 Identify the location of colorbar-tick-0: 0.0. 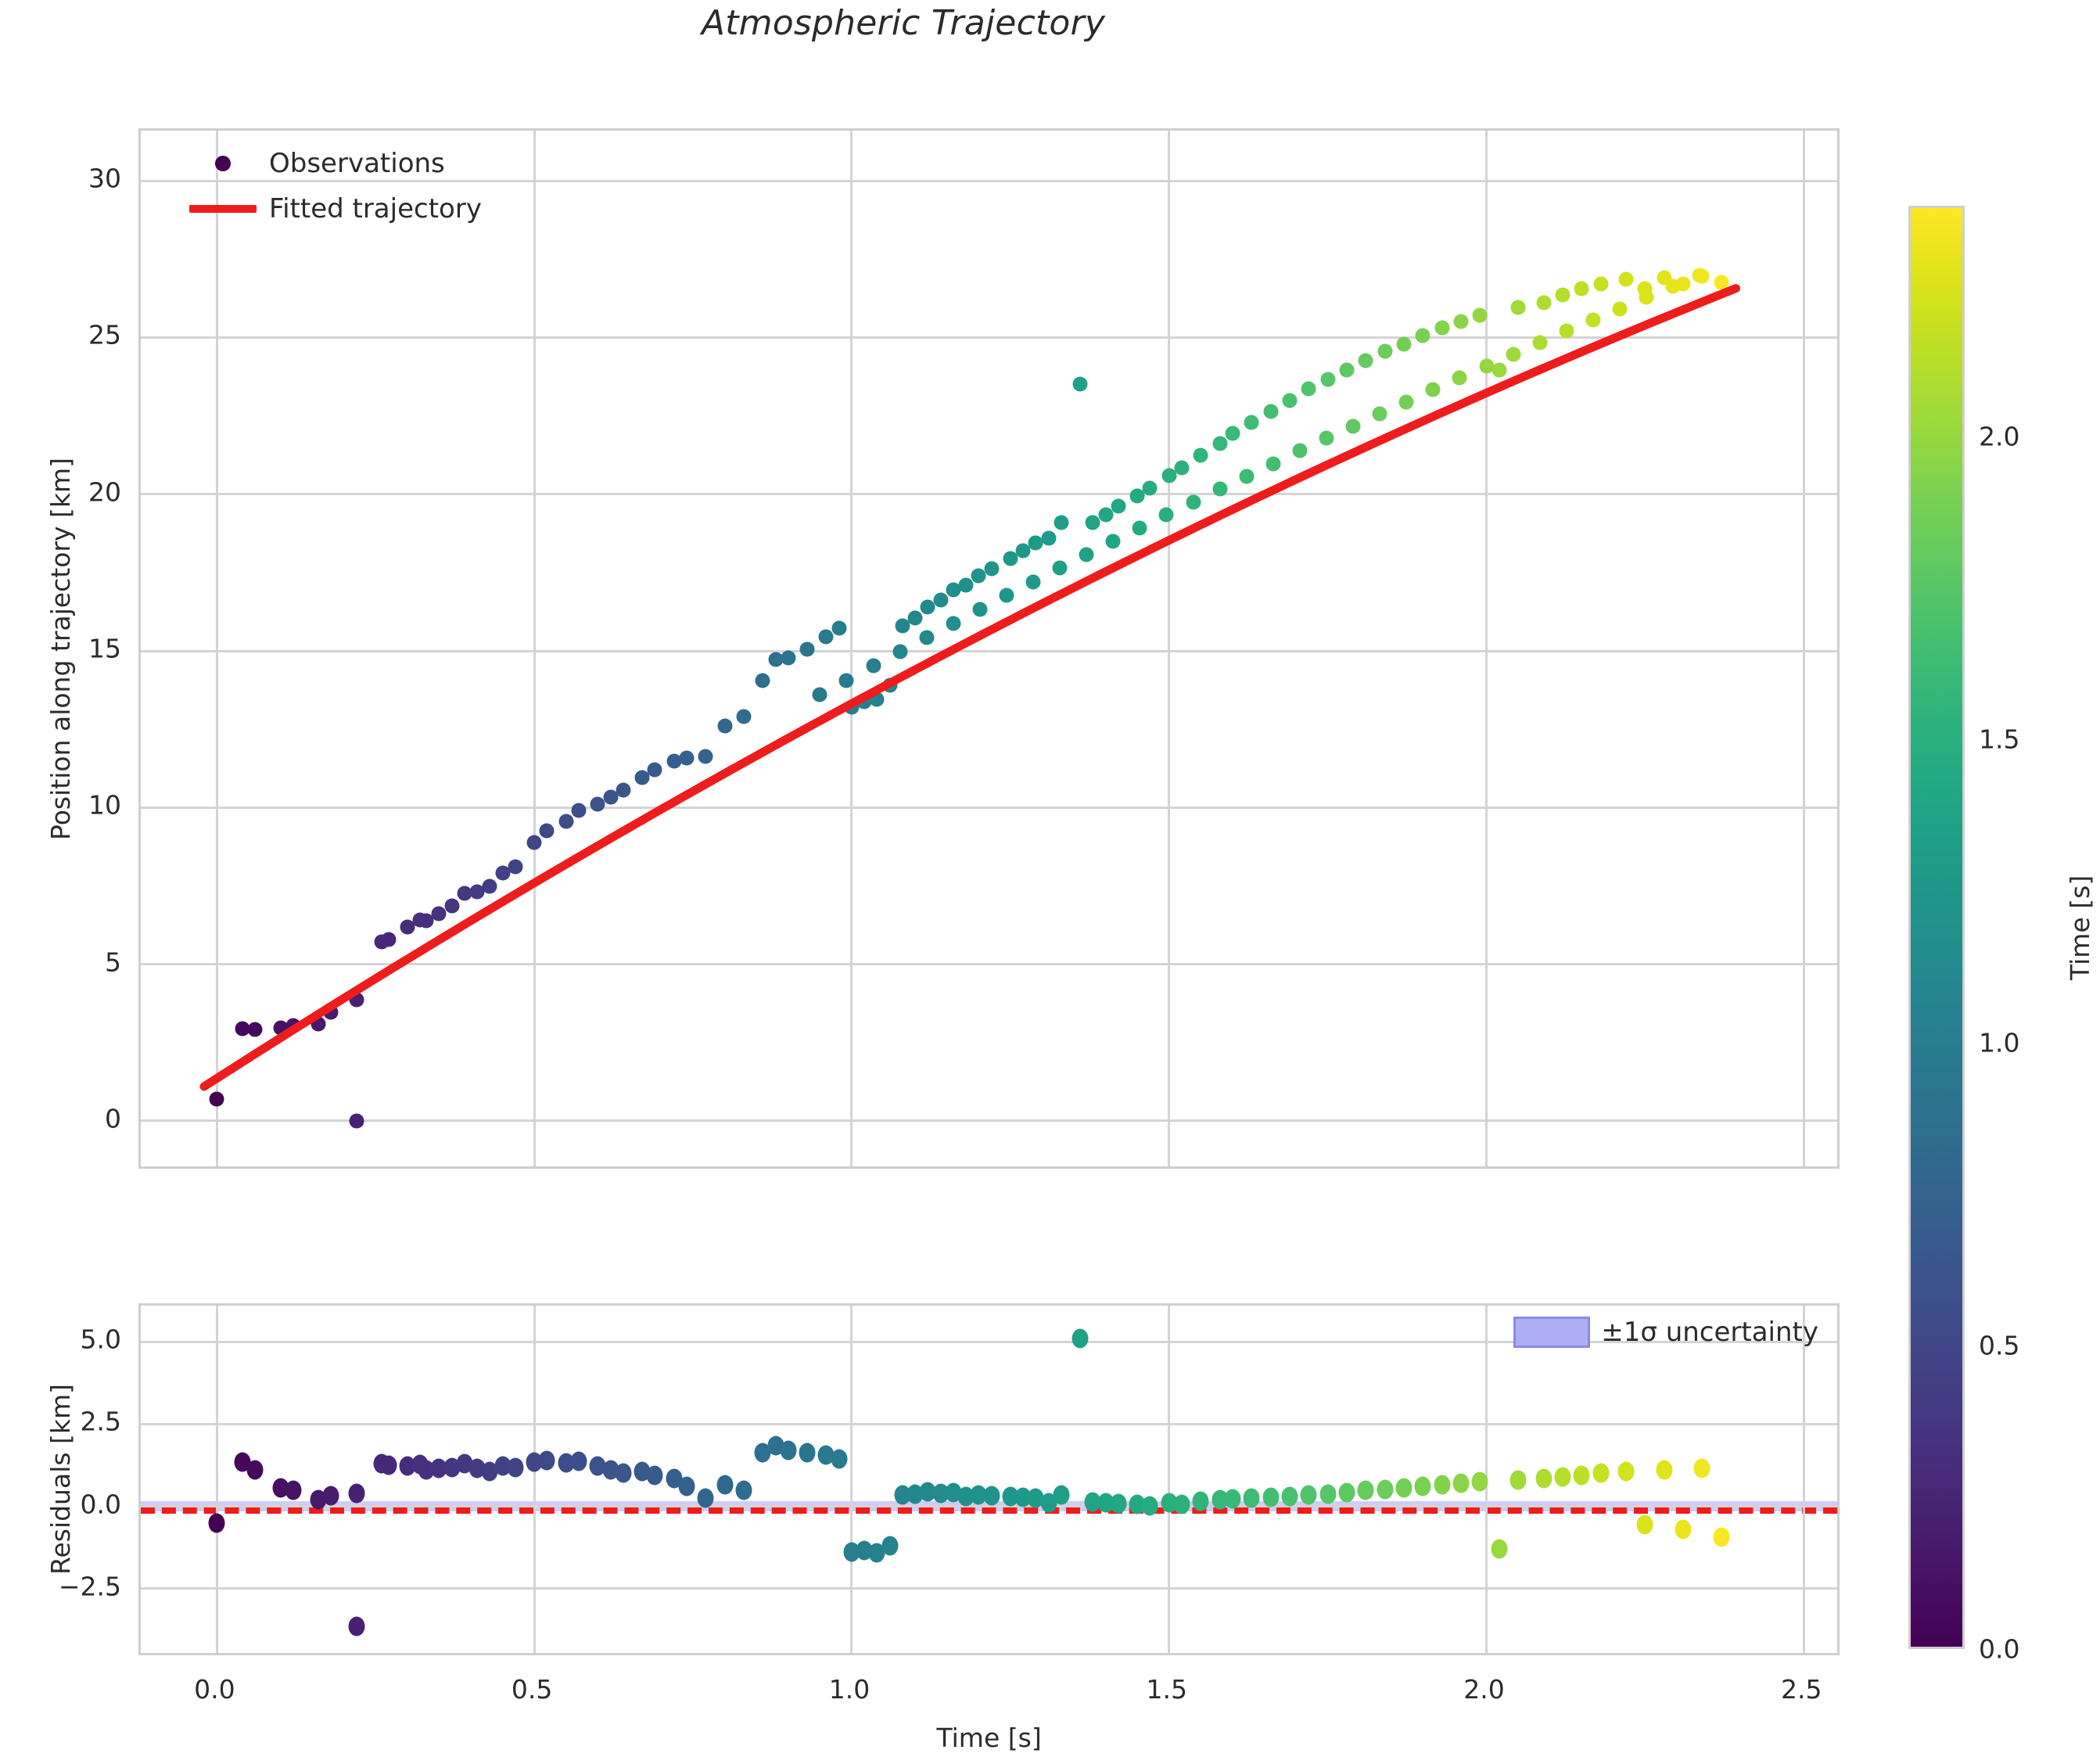
(1999, 1649).